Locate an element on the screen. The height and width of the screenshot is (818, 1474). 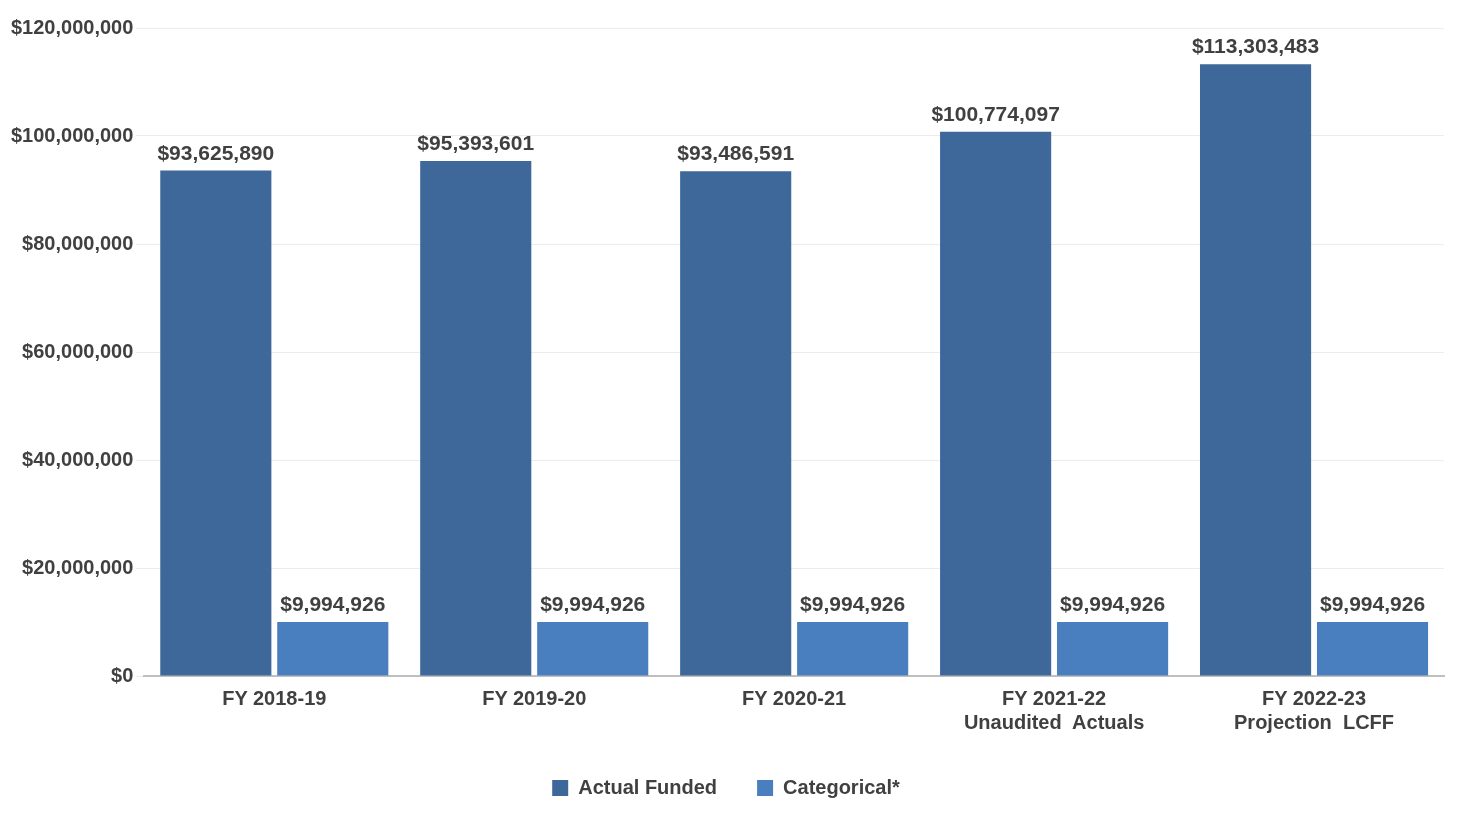
data-label: $93,486,591 is located at coordinates (736, 153).